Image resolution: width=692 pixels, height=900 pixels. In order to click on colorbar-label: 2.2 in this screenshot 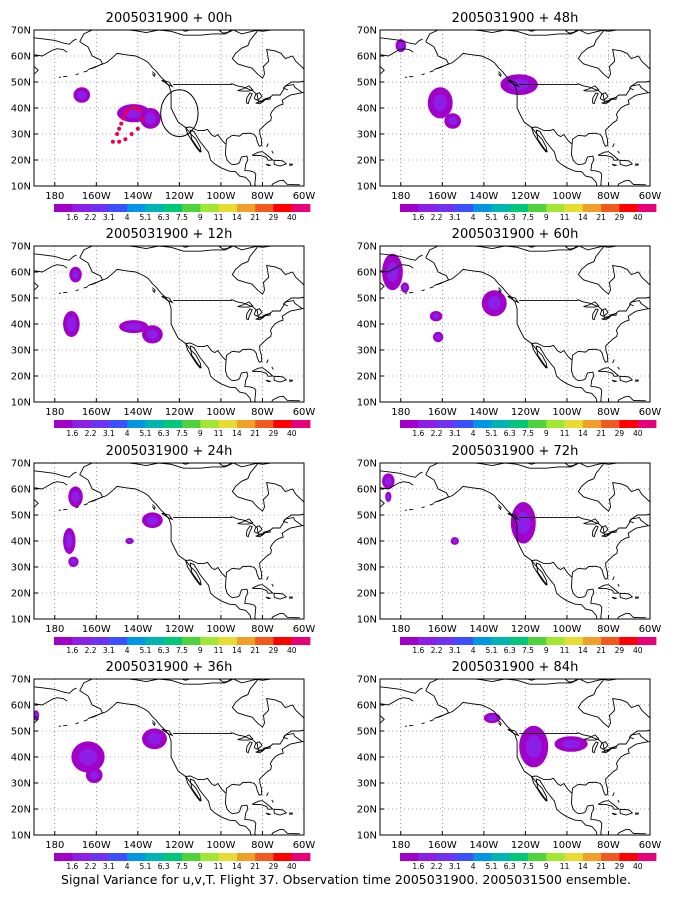, I will do `click(437, 650)`.